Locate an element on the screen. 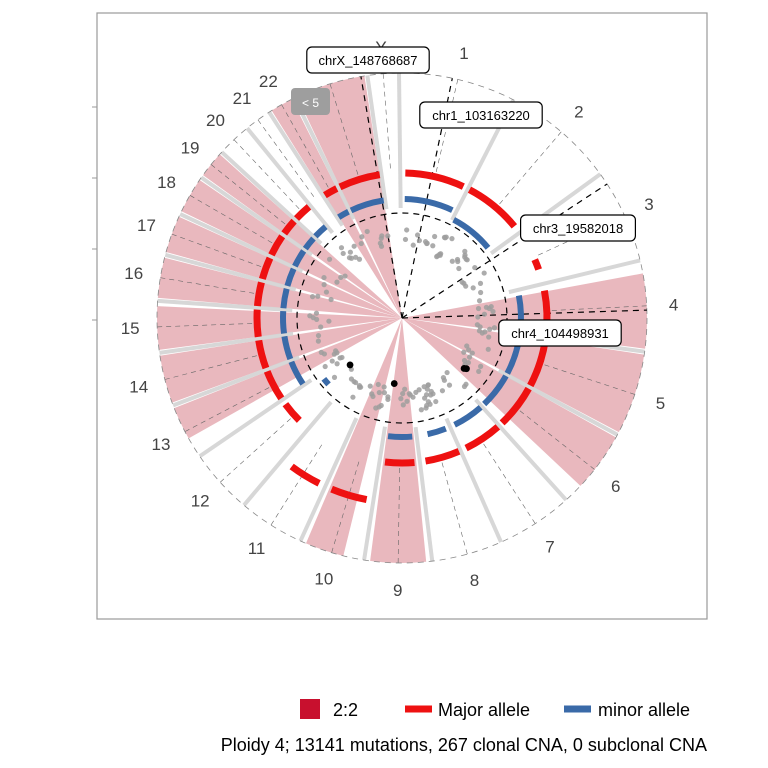 This screenshot has width=768, height=768. chromosome-label: 3 is located at coordinates (648, 204).